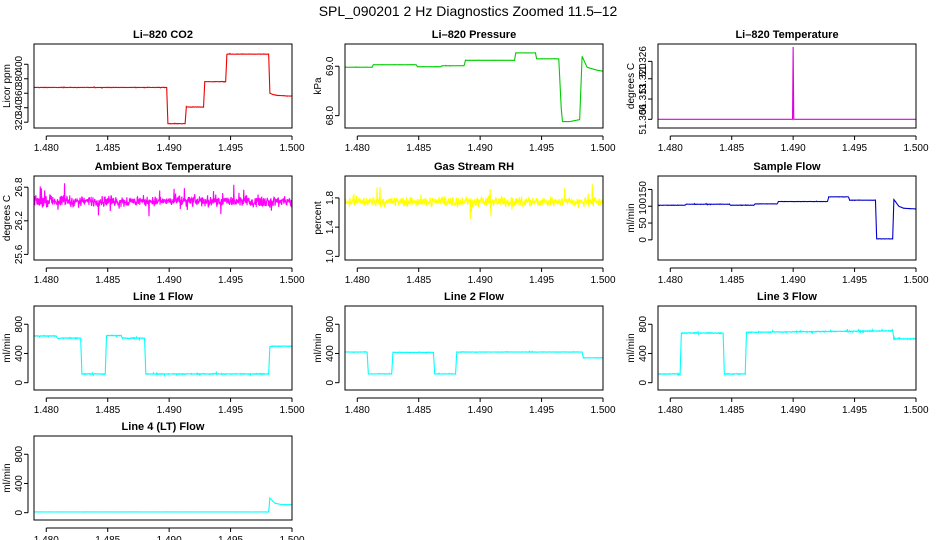  I want to click on panel-title: Line 1 Flow, so click(163, 297).